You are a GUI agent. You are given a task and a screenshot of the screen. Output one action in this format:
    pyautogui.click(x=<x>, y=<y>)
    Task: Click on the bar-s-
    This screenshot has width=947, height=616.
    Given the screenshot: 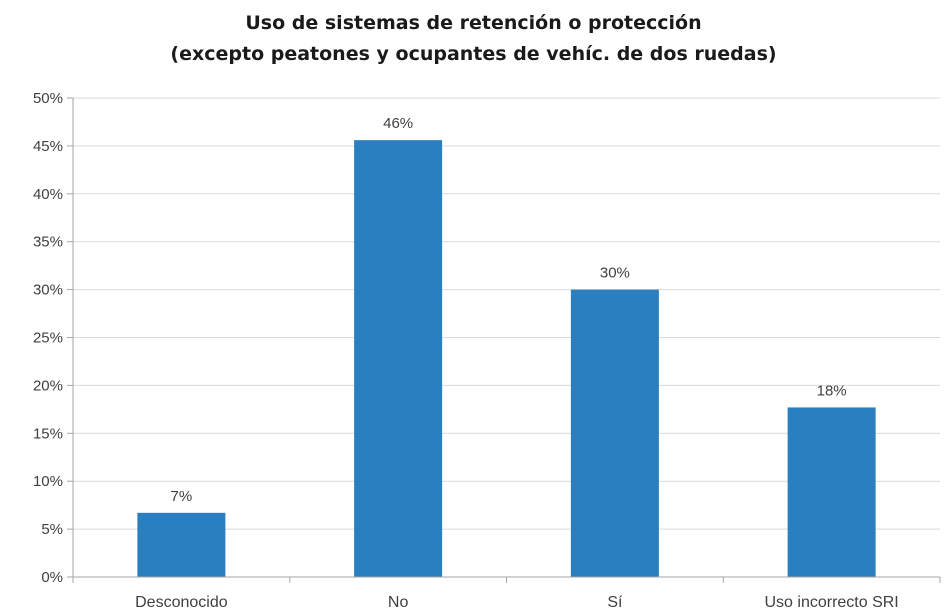 What is the action you would take?
    pyautogui.click(x=614, y=433)
    